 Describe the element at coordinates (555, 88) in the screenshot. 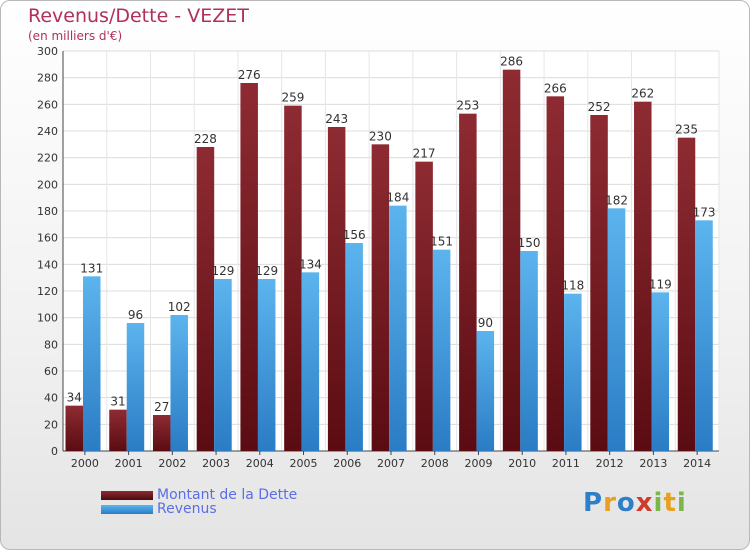

I see `data-label: 266` at that location.